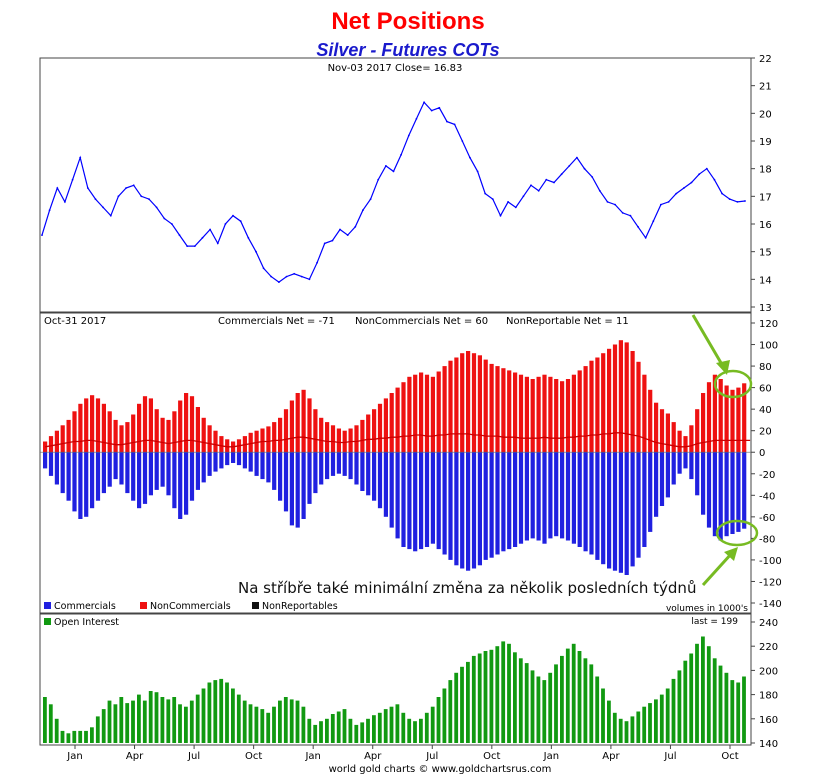  I want to click on legend-label-nonreportables: NonReportables, so click(300, 606).